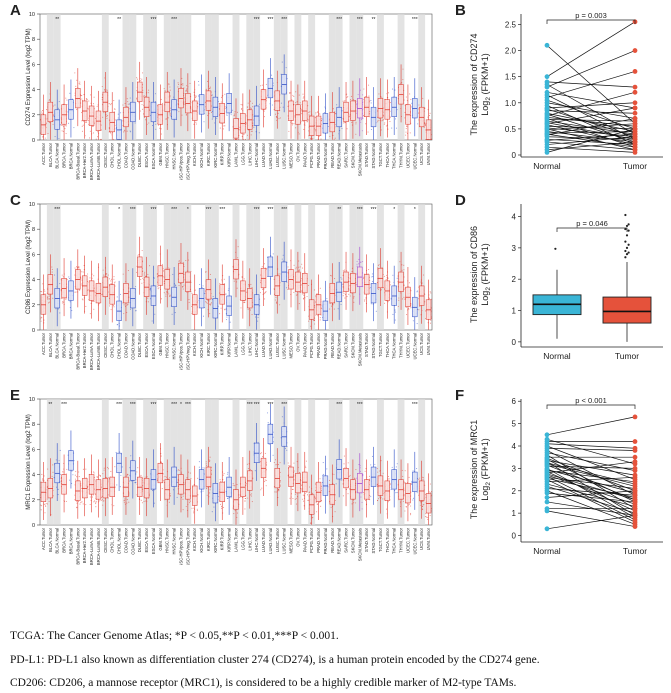 Image resolution: width=671 pixels, height=693 pixels. What do you see at coordinates (547, 45) in the screenshot?
I see `normal-point` at bounding box center [547, 45].